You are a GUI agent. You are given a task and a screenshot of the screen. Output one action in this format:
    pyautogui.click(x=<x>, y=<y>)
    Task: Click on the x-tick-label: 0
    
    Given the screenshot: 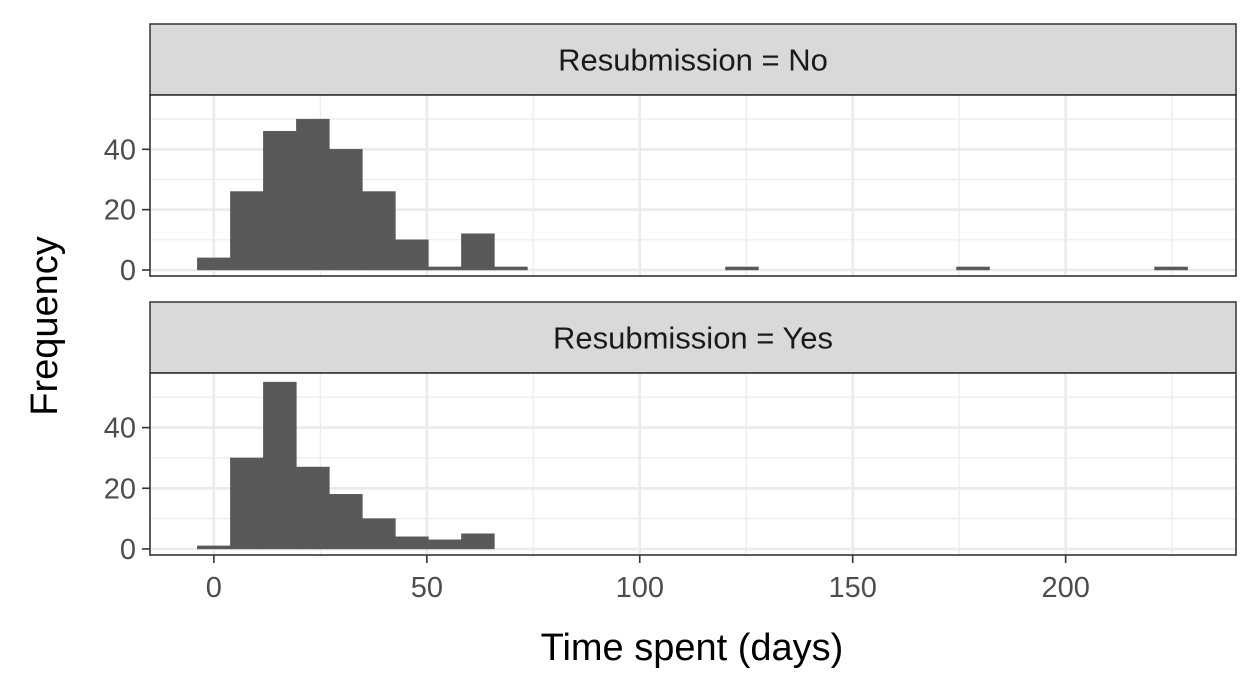 What is the action you would take?
    pyautogui.click(x=214, y=588)
    